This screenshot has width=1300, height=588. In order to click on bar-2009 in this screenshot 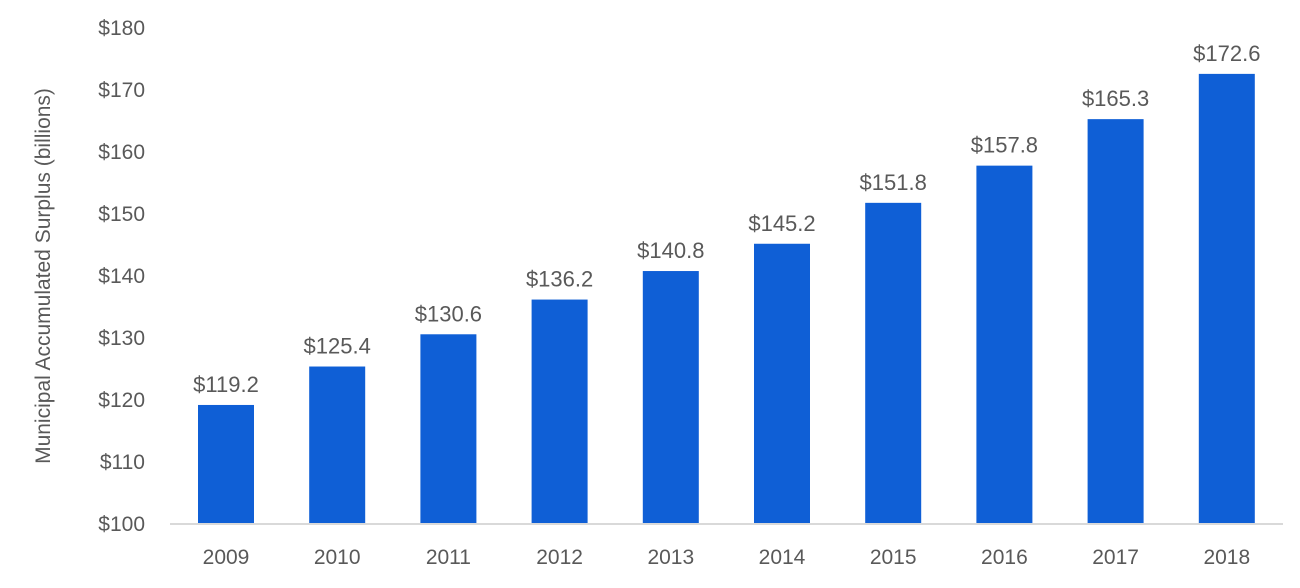, I will do `click(226, 464)`.